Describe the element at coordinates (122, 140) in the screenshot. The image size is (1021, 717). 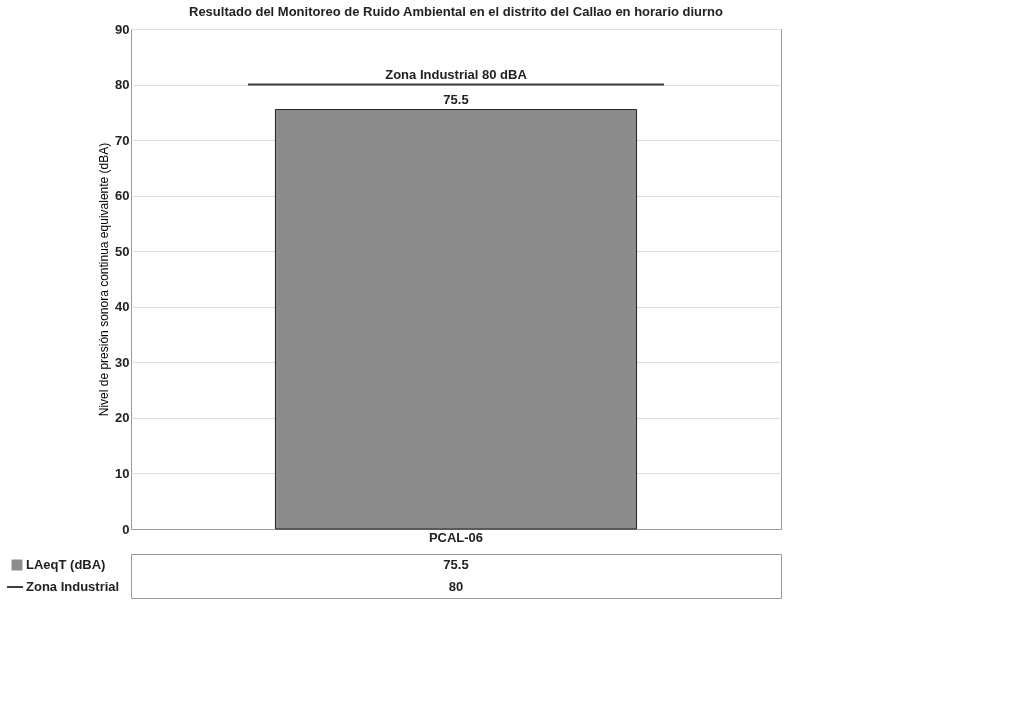
I see `y-tick-label: 70` at that location.